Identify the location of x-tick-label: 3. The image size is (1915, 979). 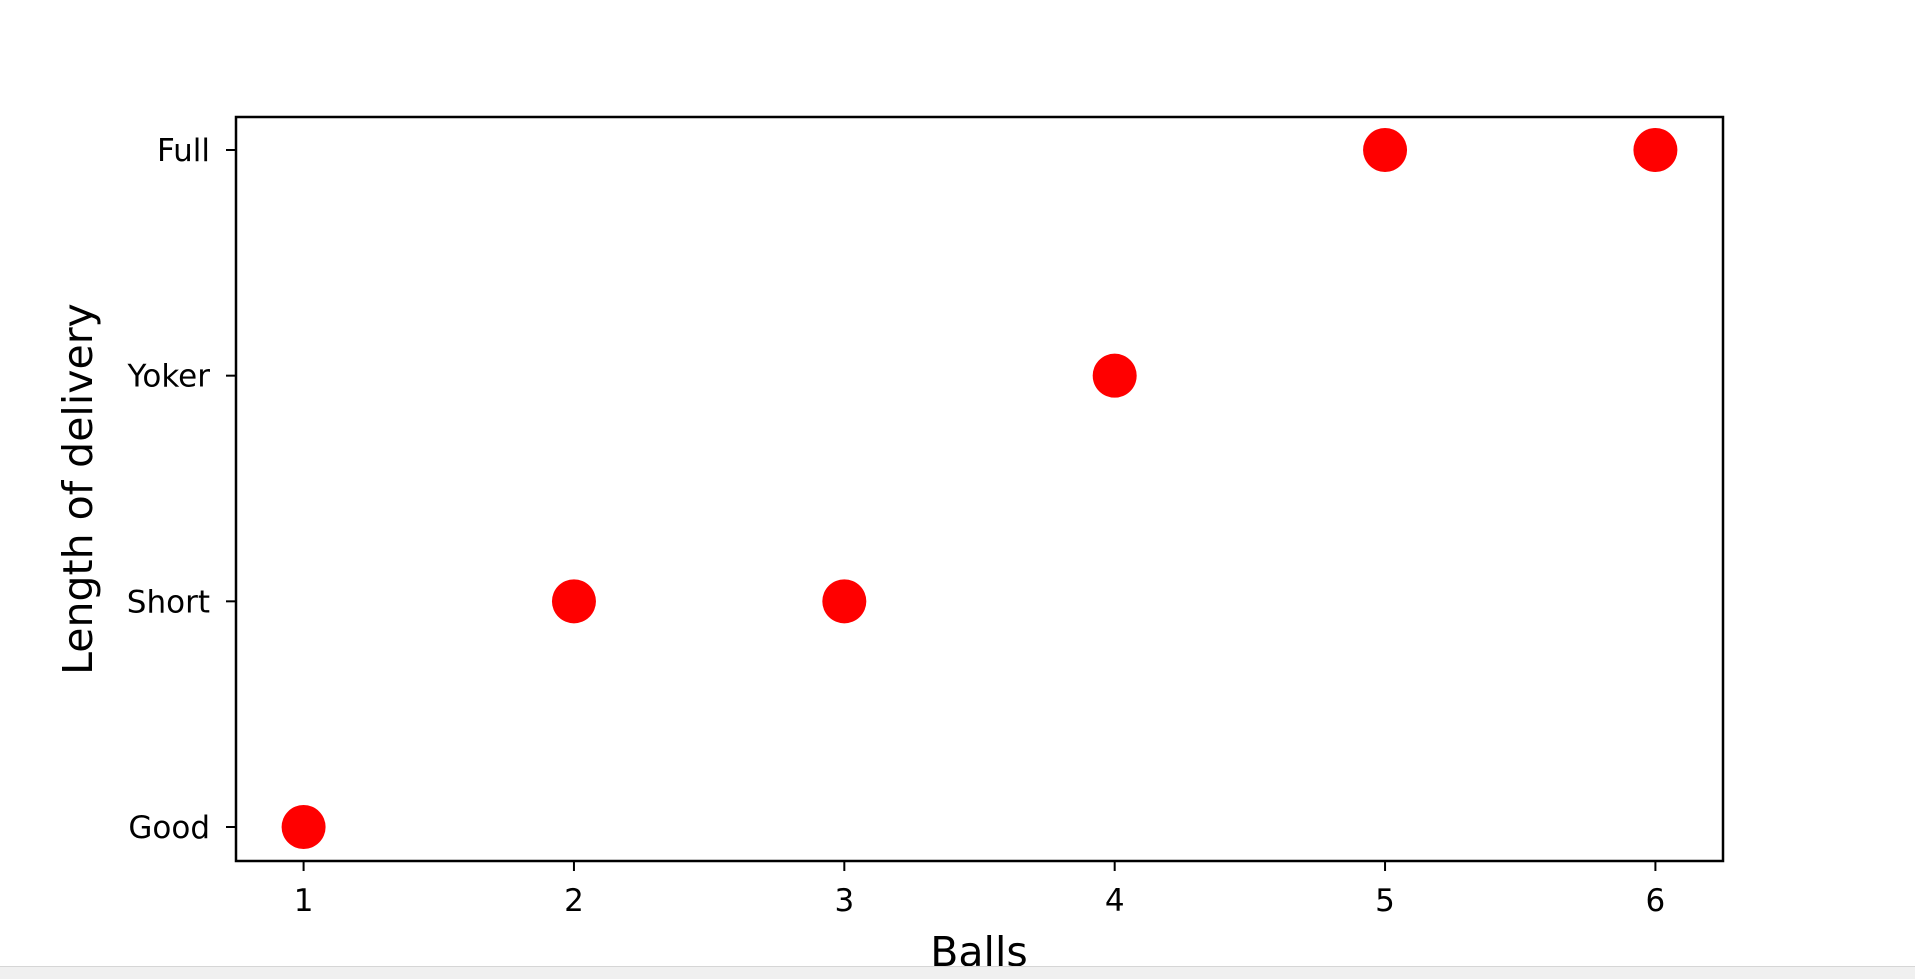
(844, 901).